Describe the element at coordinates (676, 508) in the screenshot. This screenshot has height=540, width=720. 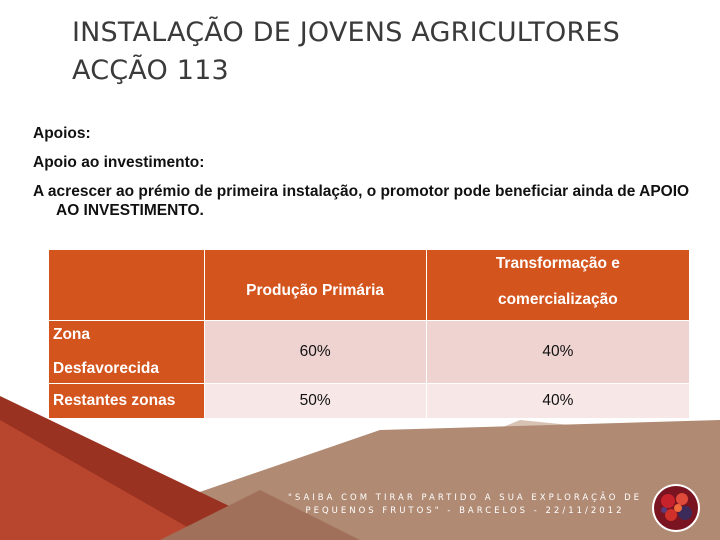
I see `berries-photo-icon` at that location.